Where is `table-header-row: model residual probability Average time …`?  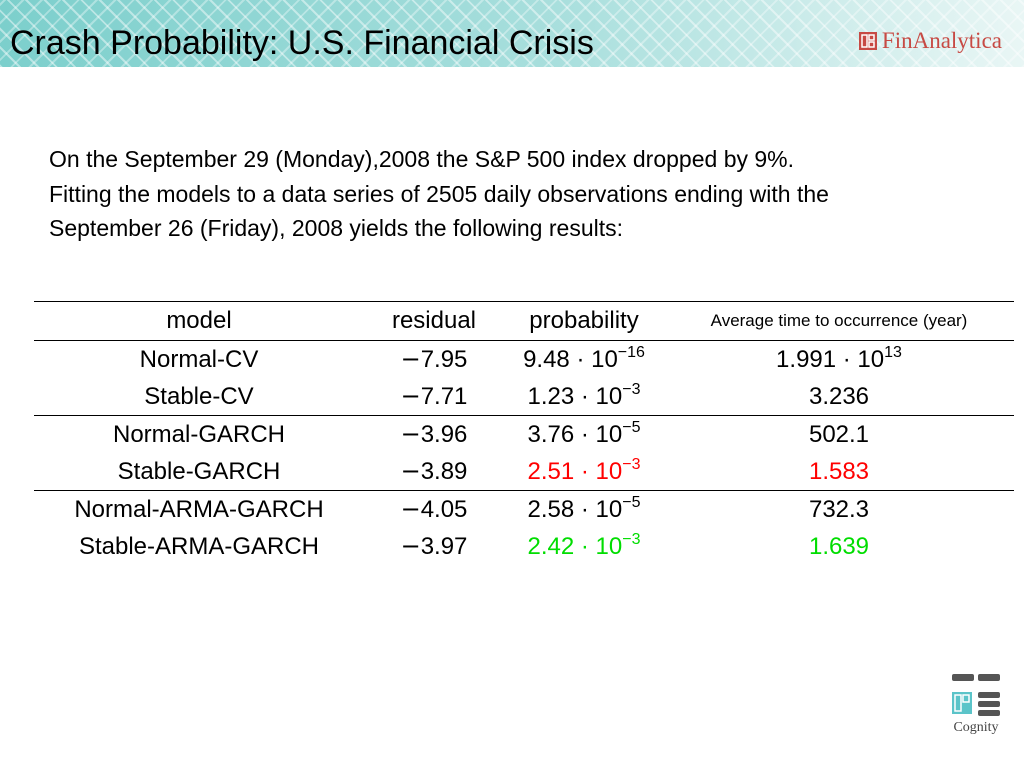
table-header-row: model residual probability Average time … is located at coordinates (524, 321).